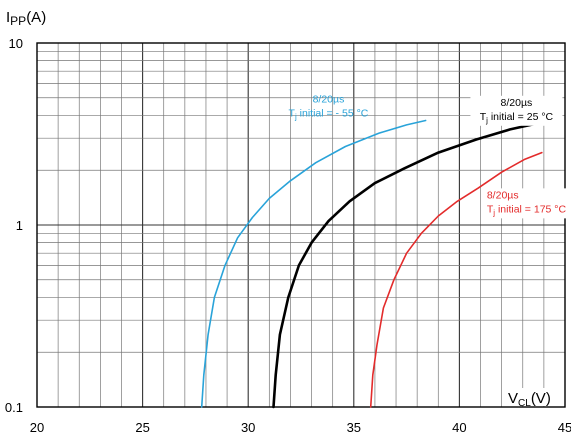  Describe the element at coordinates (142, 427) in the screenshot. I see `x-tick-label: 25` at that location.